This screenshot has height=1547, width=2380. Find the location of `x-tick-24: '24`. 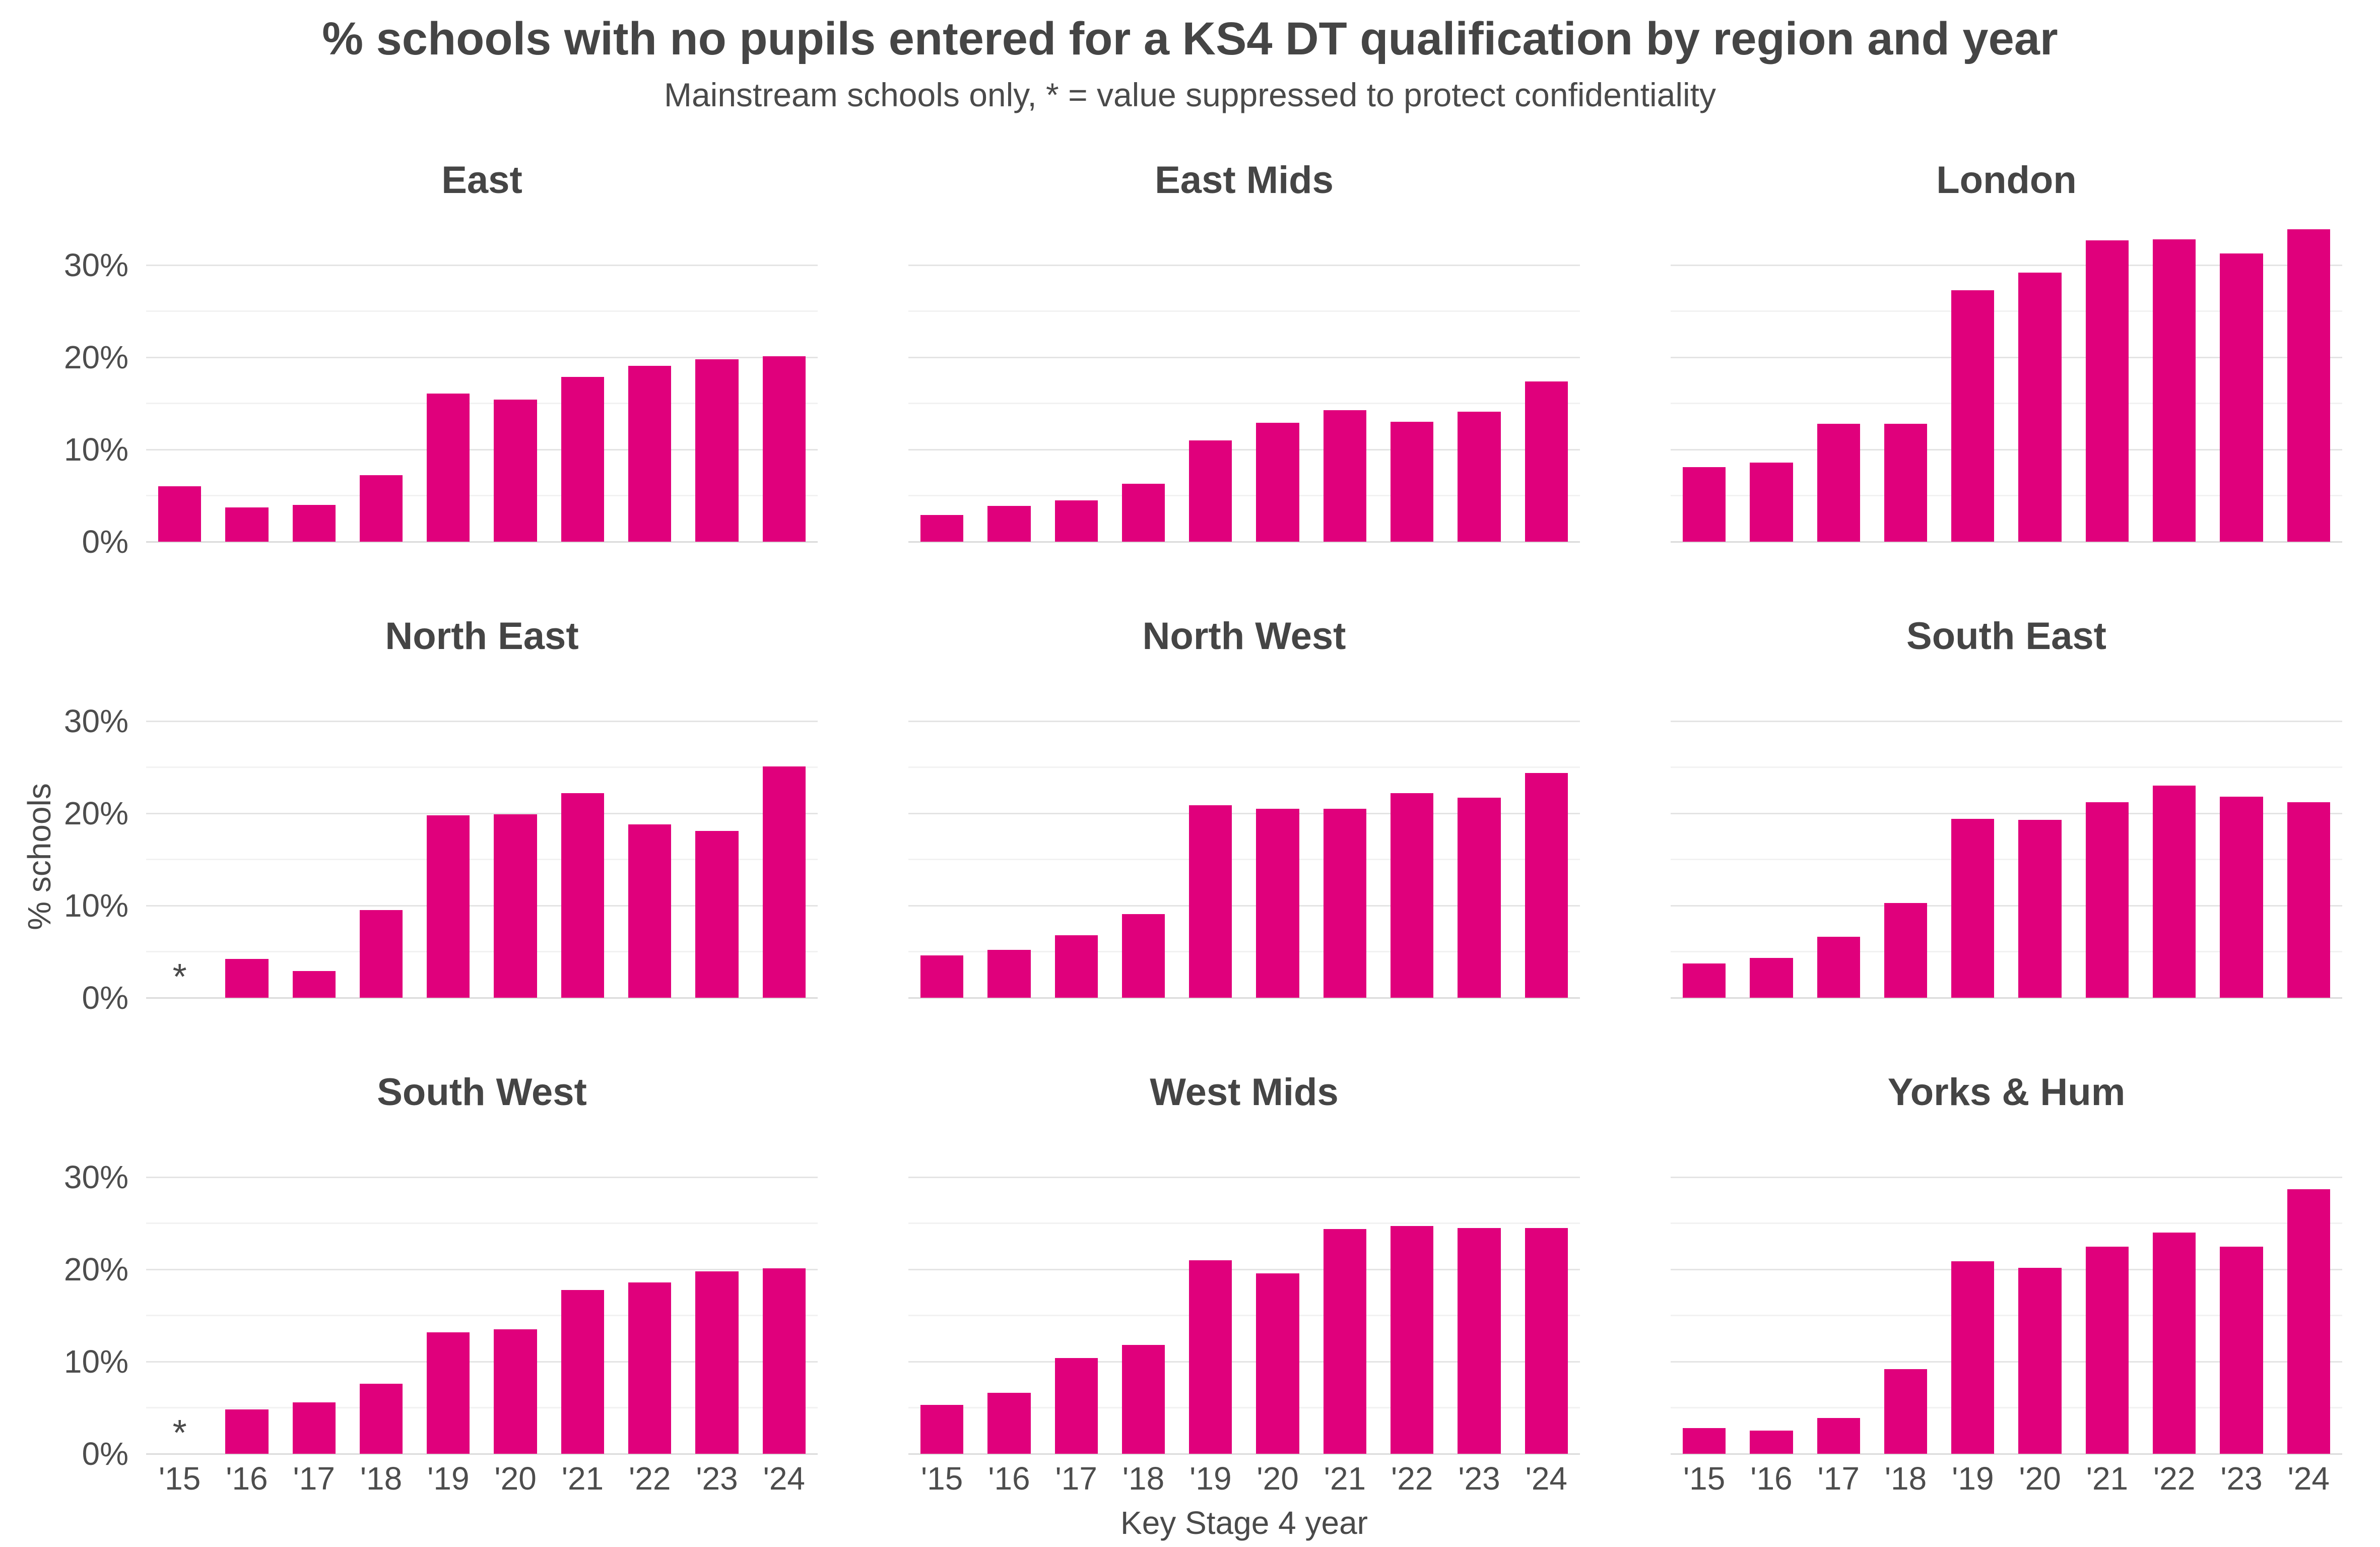

x-tick-24: '24 is located at coordinates (2308, 1479).